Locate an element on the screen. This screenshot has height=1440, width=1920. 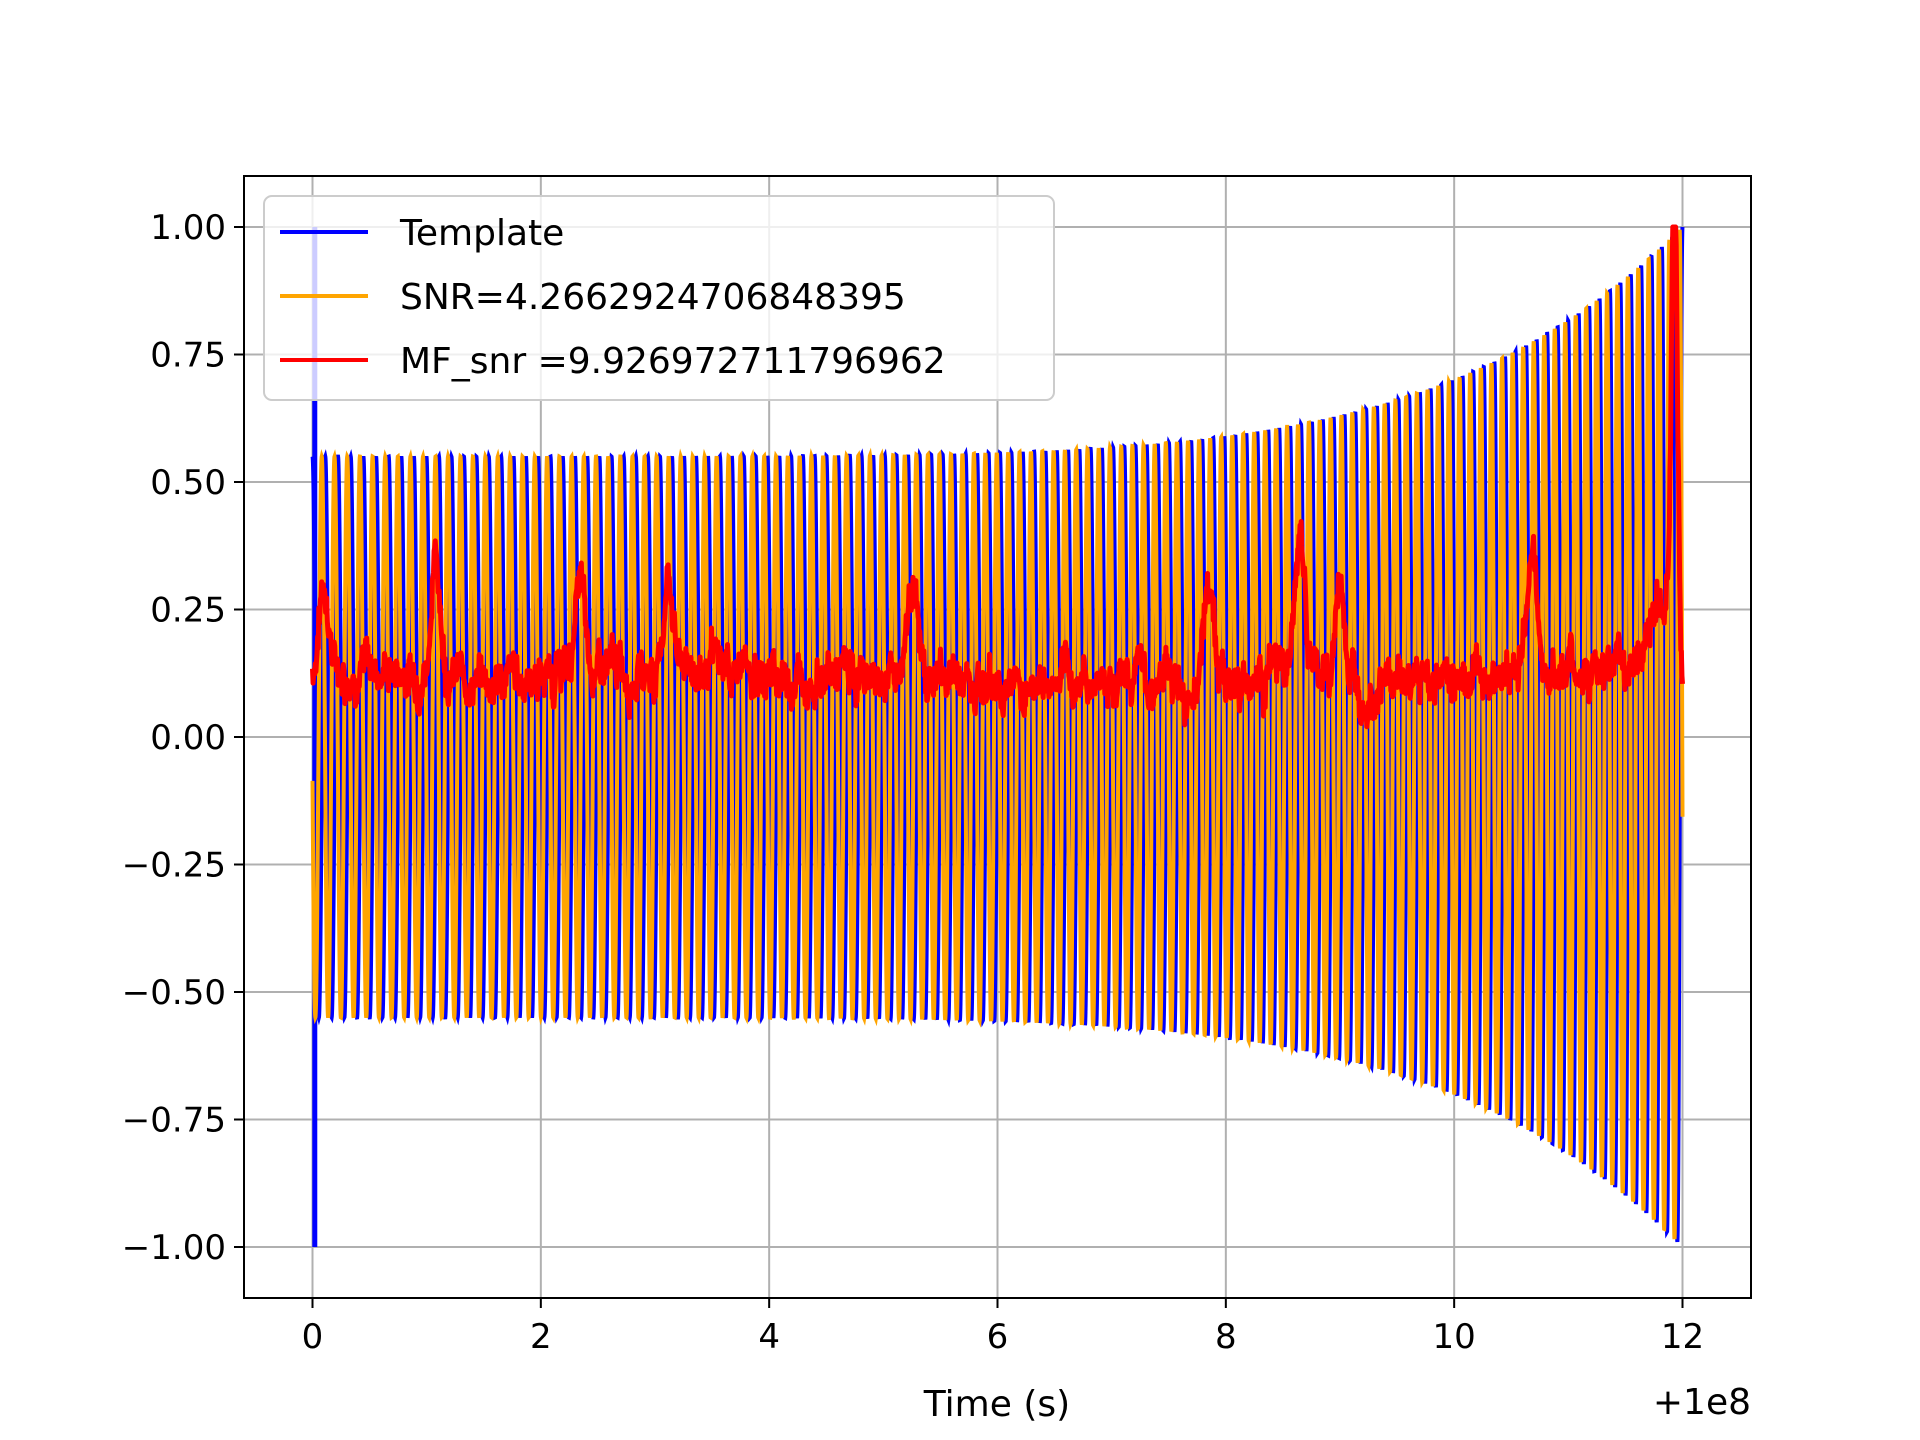
legend-label: SNR=4.2662924706848395 is located at coordinates (653, 297).